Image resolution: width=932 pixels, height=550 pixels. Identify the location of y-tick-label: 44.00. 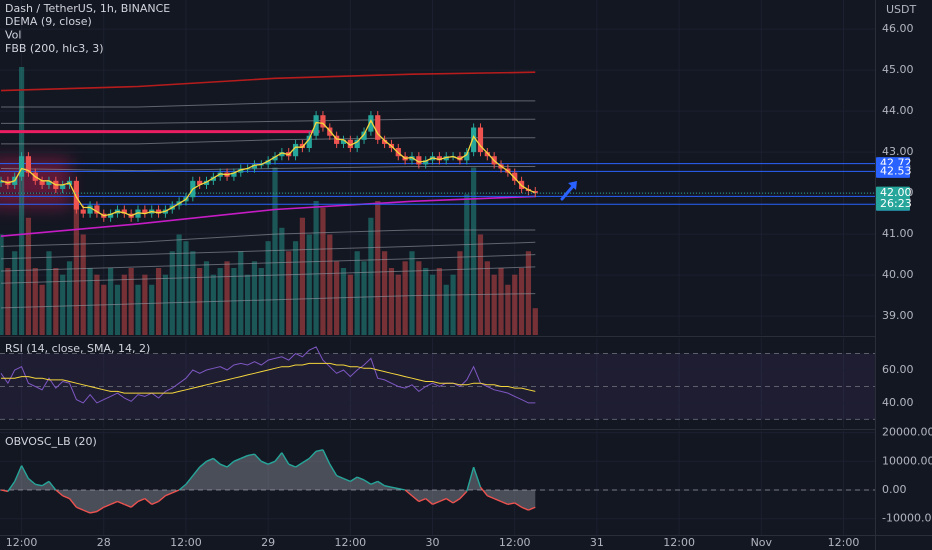
(898, 110).